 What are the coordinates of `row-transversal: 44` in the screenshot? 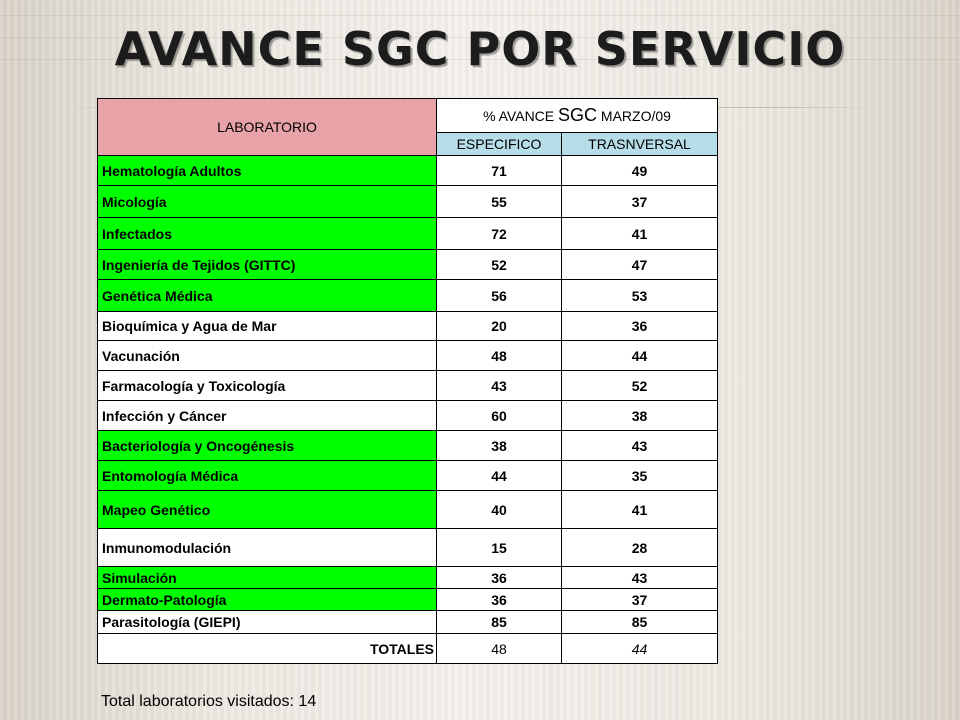 It's located at (639, 355).